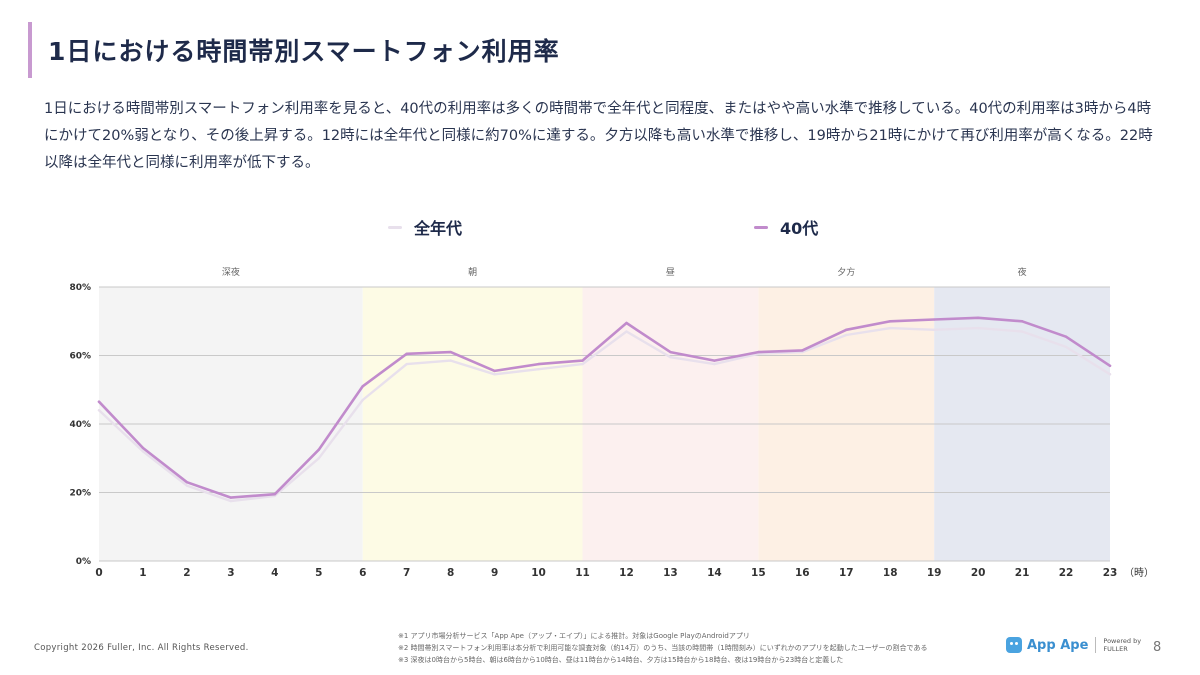 This screenshot has width=1200, height=675. I want to click on x-tick-label-3: 3, so click(230, 573).